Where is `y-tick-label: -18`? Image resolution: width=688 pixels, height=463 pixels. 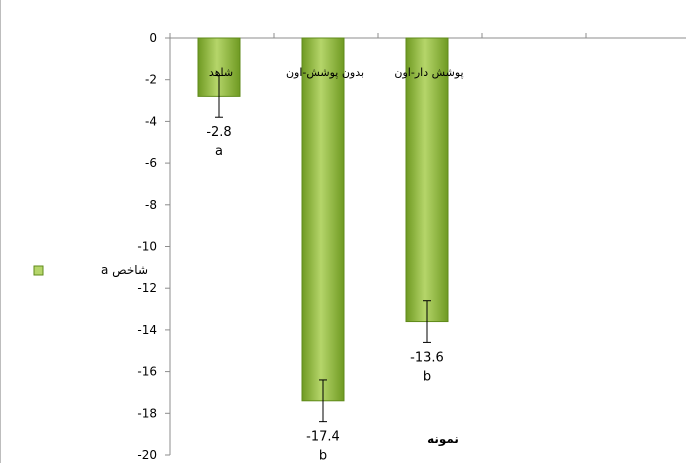 y-tick-label: -18 is located at coordinates (147, 413).